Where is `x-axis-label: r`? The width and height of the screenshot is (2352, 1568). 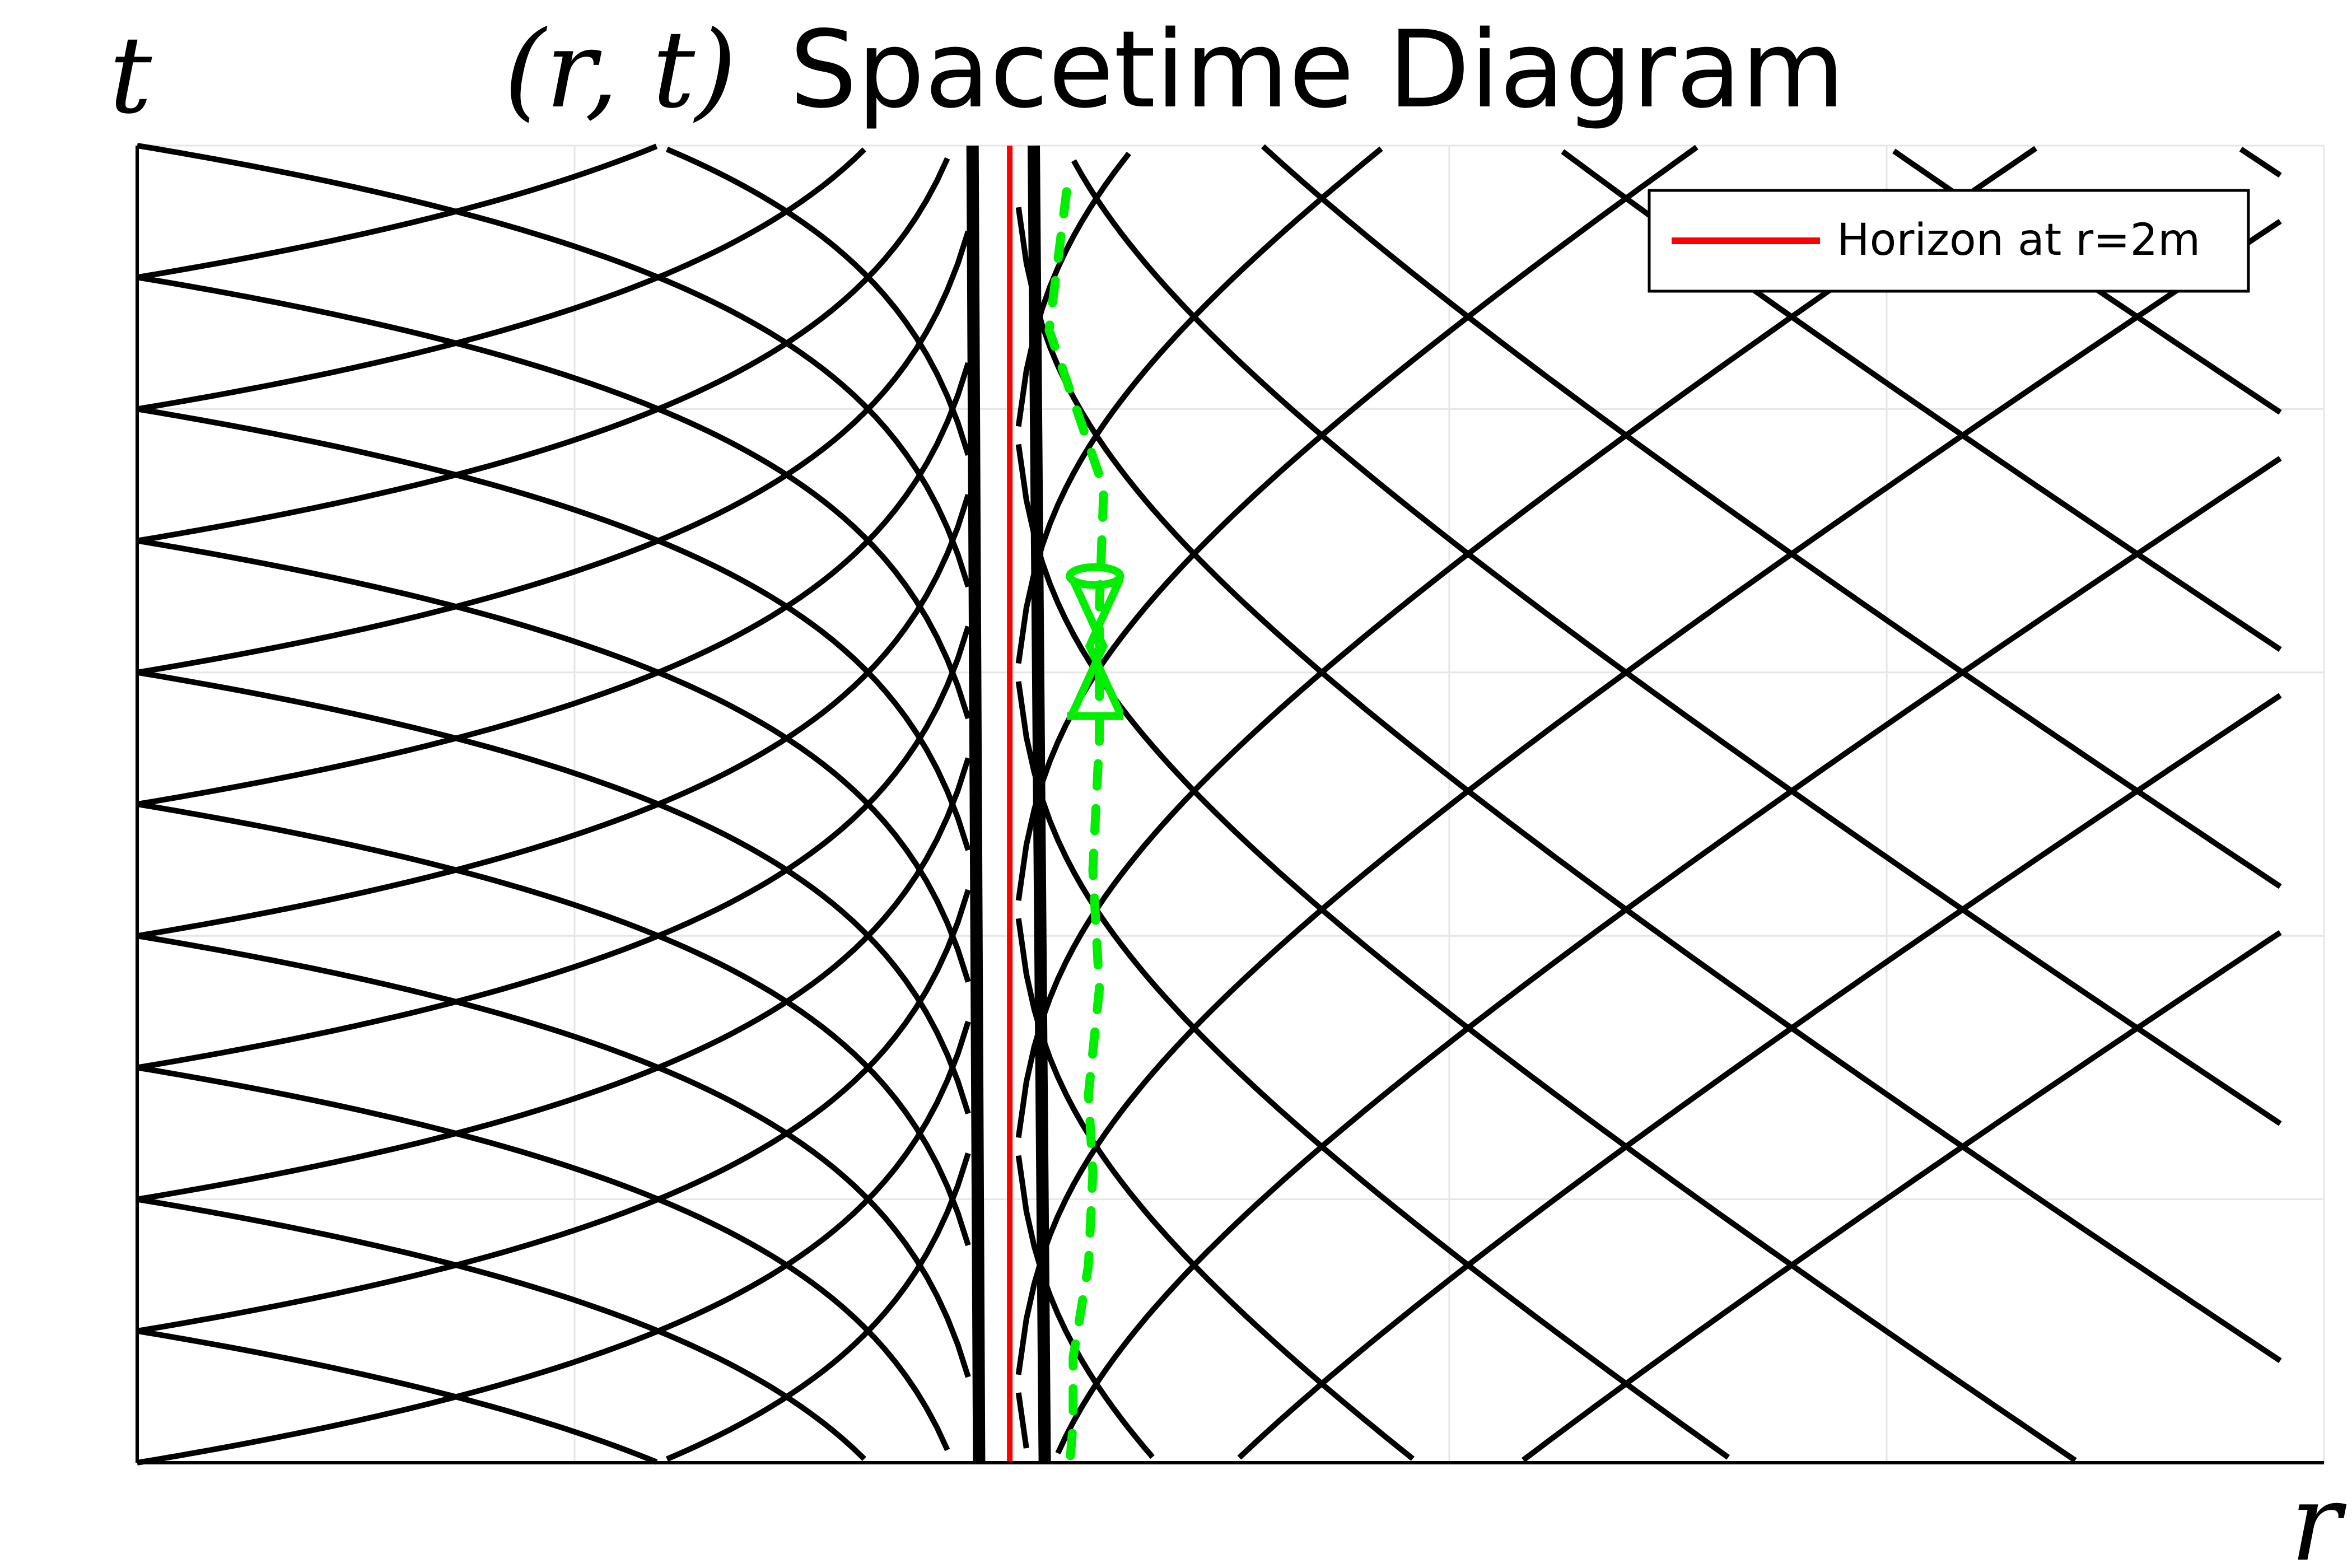 x-axis-label: r is located at coordinates (2319, 1515).